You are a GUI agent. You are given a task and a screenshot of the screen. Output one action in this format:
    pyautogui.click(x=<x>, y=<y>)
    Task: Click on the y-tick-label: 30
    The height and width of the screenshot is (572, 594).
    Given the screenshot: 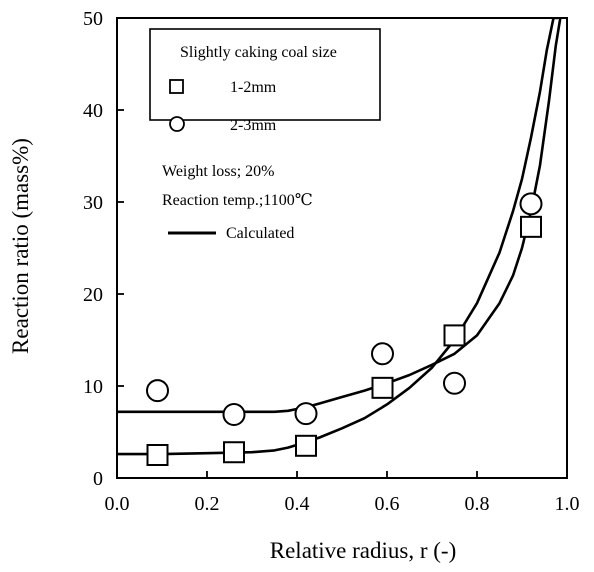 What is the action you would take?
    pyautogui.click(x=93, y=203)
    